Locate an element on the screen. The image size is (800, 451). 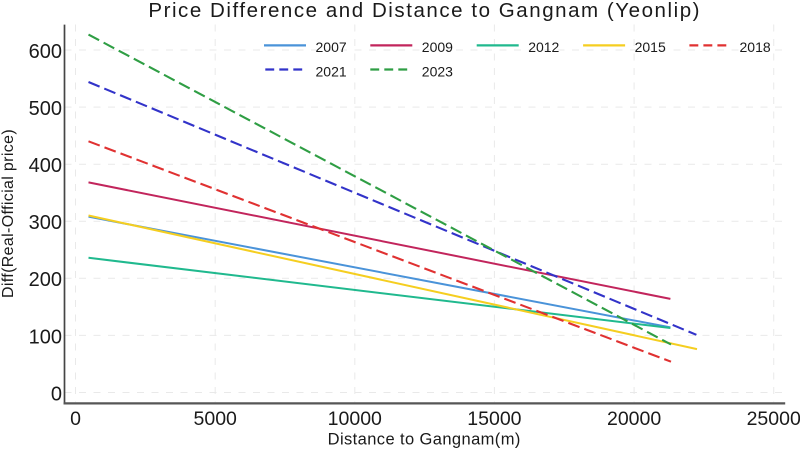
svg-text: 100 is located at coordinates (45, 337).